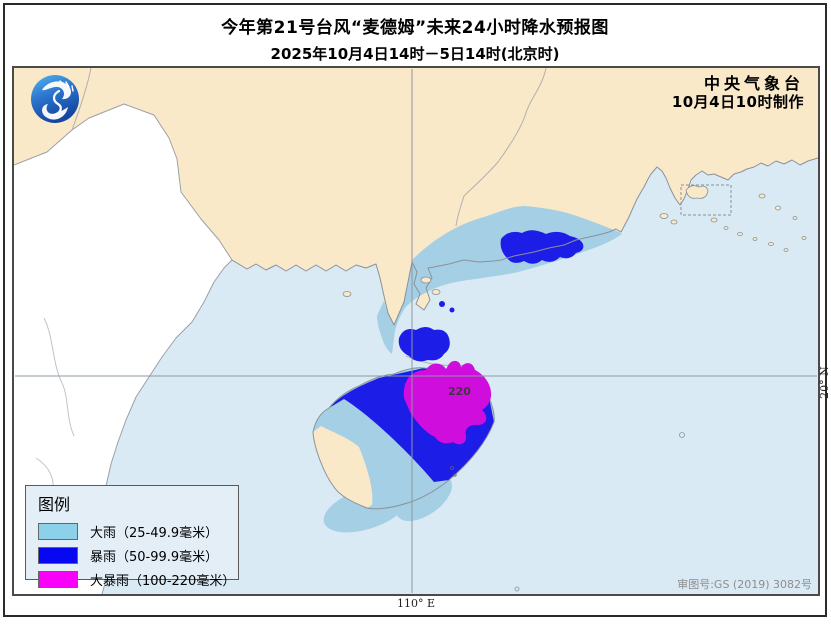 The height and width of the screenshot is (628, 831). Describe the element at coordinates (542, 247) in the screenshot. I see `rainstorm-area-coast` at that location.